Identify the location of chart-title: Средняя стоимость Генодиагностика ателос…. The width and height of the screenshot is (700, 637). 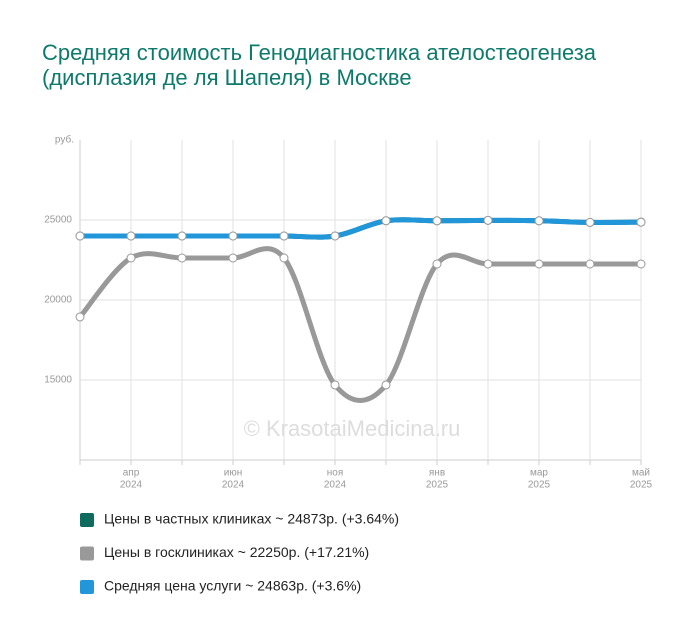
(319, 65).